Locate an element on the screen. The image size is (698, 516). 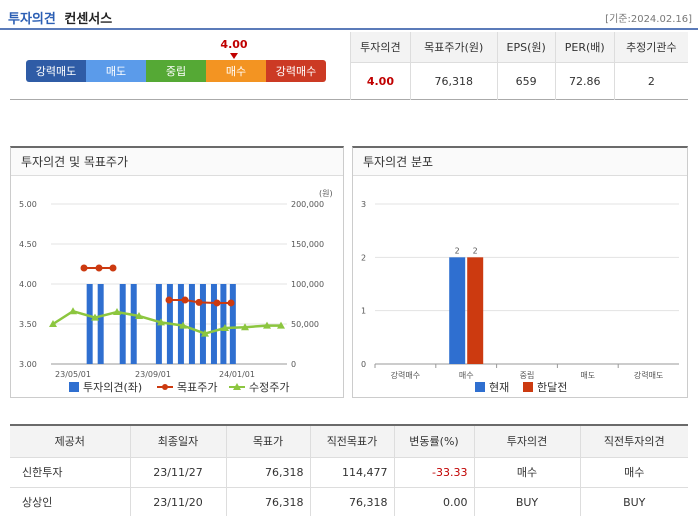
cell-provider: 상상인 is located at coordinates (70, 501).